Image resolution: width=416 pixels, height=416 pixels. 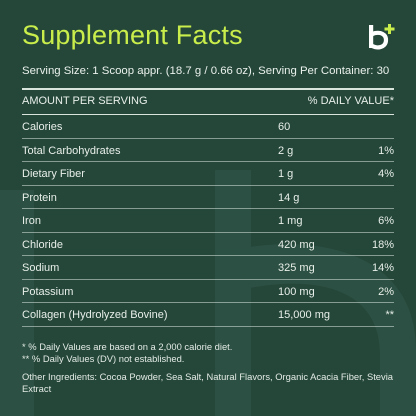 What do you see at coordinates (208, 103) in the screenshot?
I see `table-header: AMOUNT PER SERVING % DAILY VALUE*` at bounding box center [208, 103].